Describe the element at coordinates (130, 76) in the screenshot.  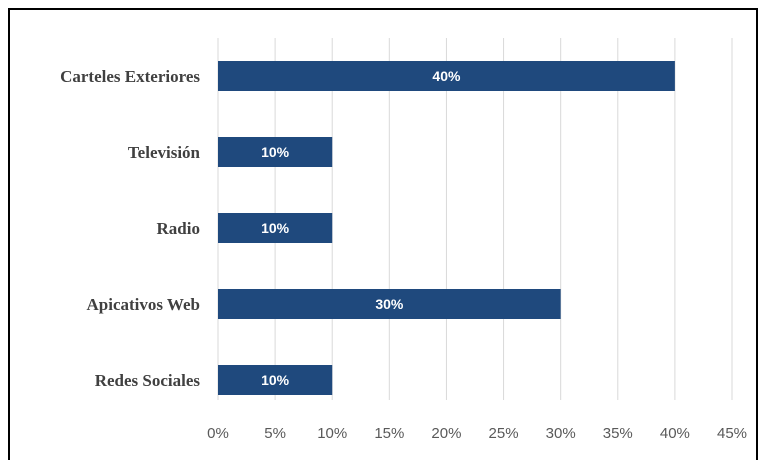
I see `category-label: Carteles Exteriores` at that location.